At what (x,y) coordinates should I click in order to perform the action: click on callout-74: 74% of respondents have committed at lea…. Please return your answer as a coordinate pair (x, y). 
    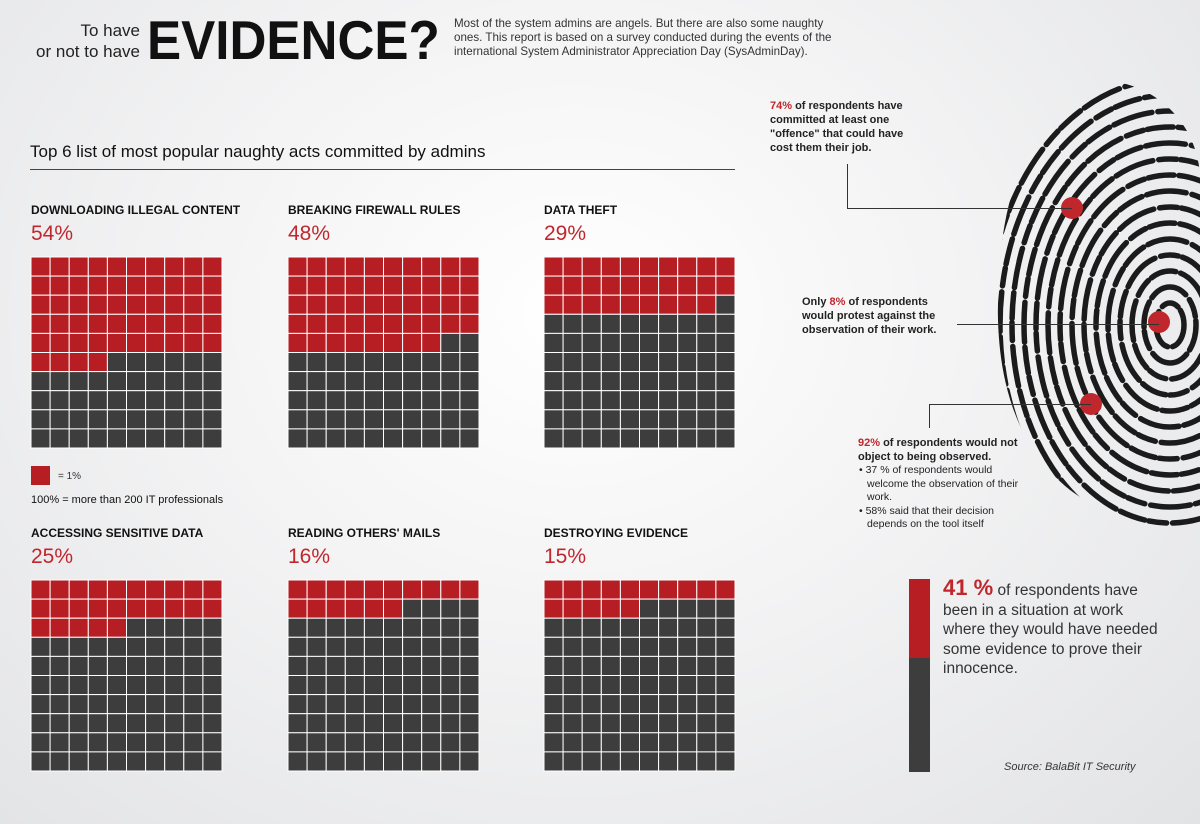
    Looking at the image, I should click on (845, 127).